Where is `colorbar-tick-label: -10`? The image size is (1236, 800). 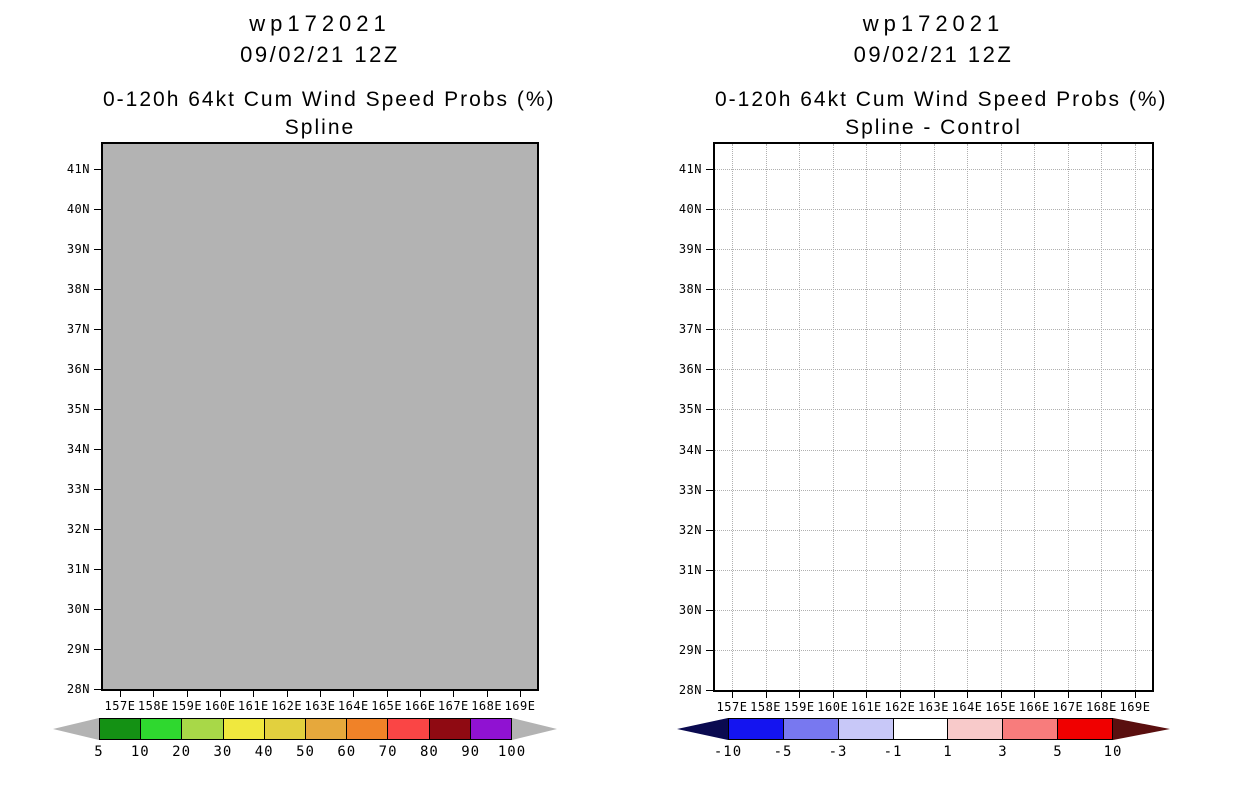
colorbar-tick-label: -10 is located at coordinates (728, 752).